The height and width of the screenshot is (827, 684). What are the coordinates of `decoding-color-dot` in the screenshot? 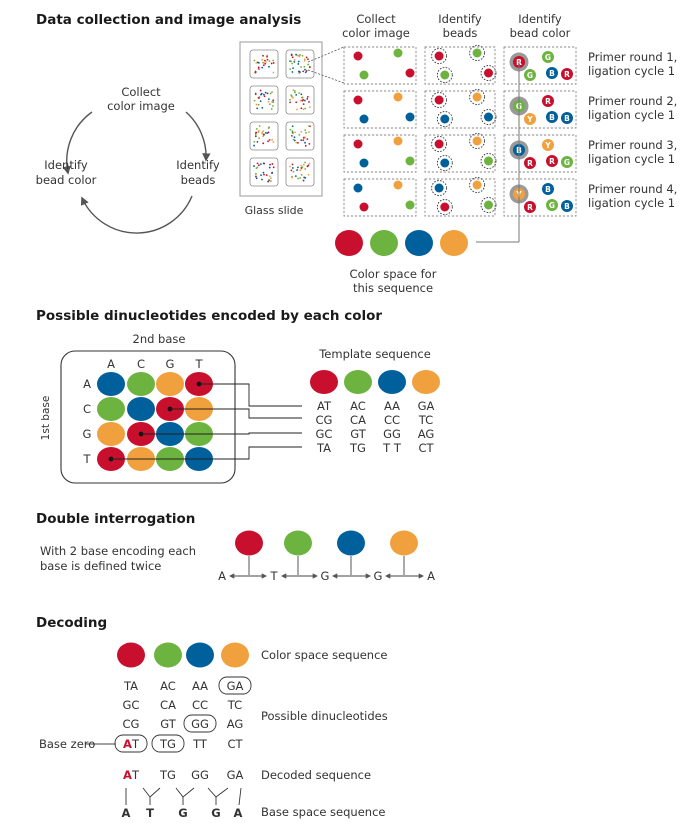 It's located at (168, 655).